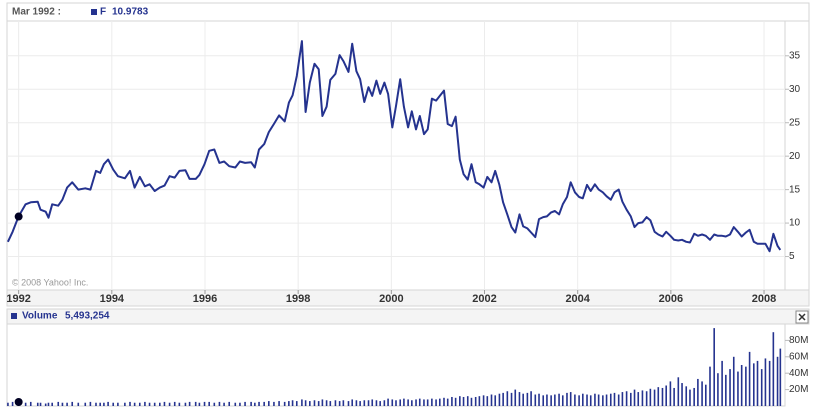 This screenshot has height=408, width=826. I want to click on x-tick-label: 2006, so click(671, 299).